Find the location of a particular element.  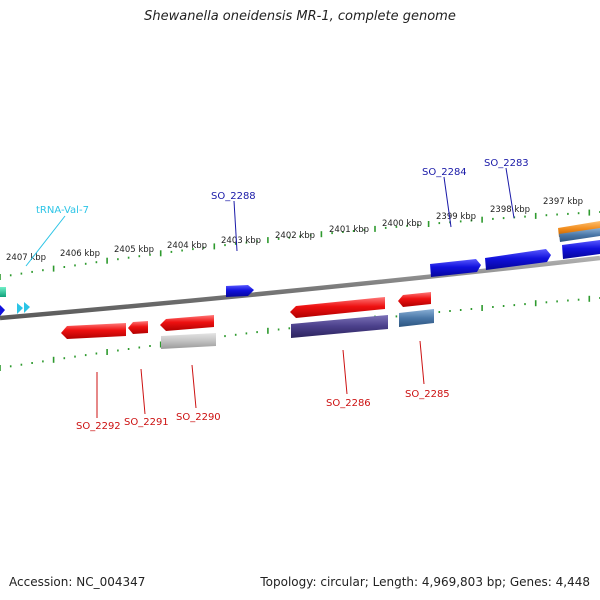

label-so-2290: SO_2290 is located at coordinates (198, 417).